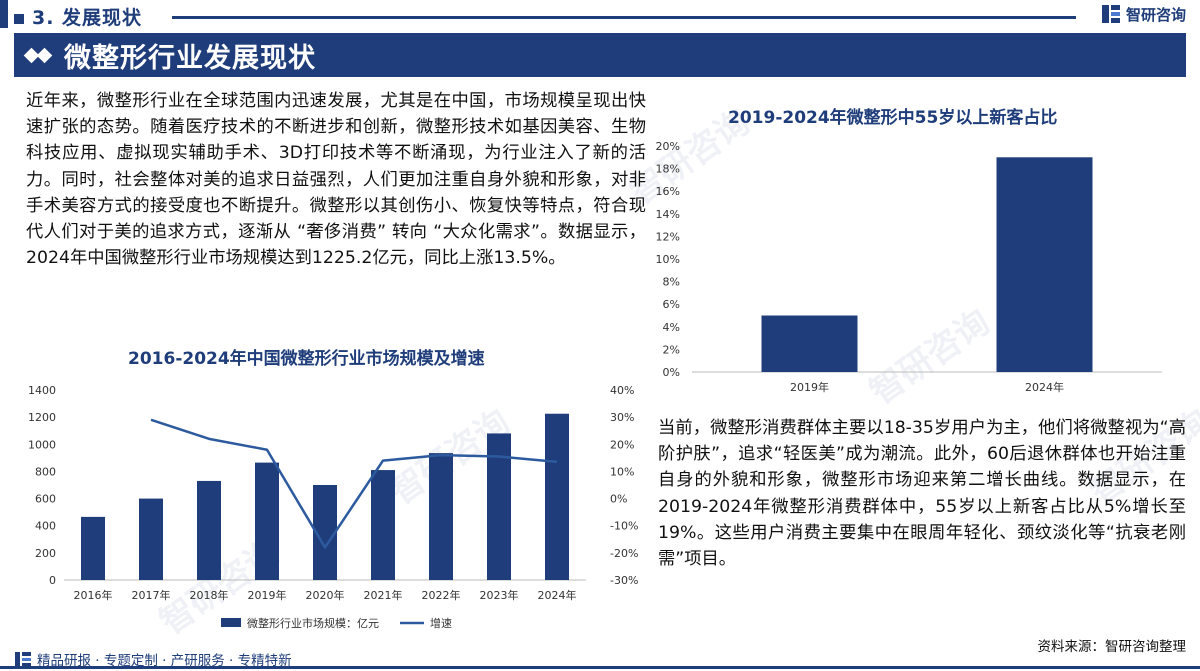 The width and height of the screenshot is (1200, 671). I want to click on y-left-tick-label: 1000, so click(42, 444).